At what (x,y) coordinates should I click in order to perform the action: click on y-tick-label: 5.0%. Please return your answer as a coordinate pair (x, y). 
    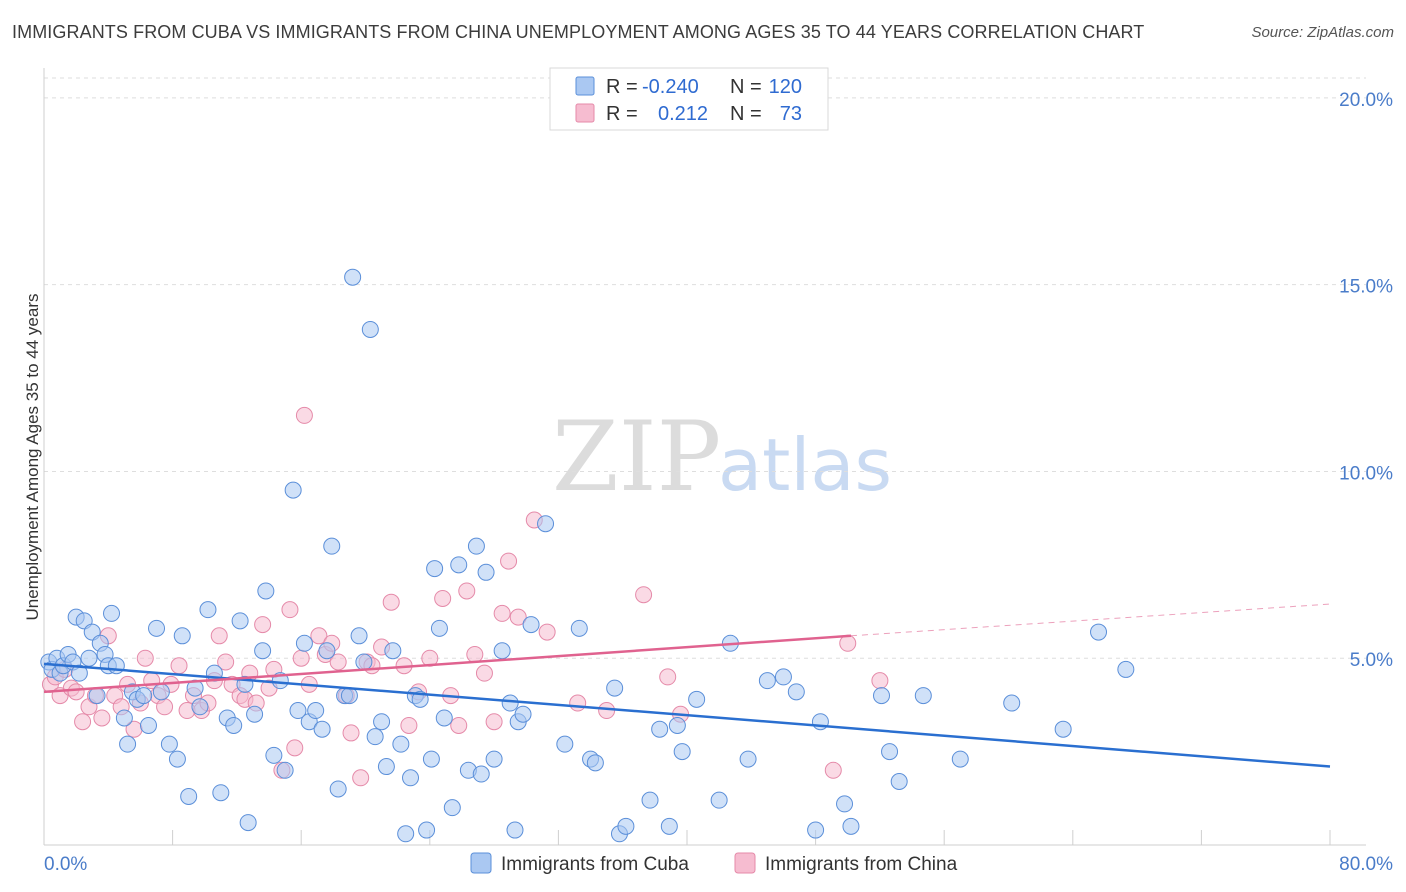
    Looking at the image, I should click on (1371, 660).